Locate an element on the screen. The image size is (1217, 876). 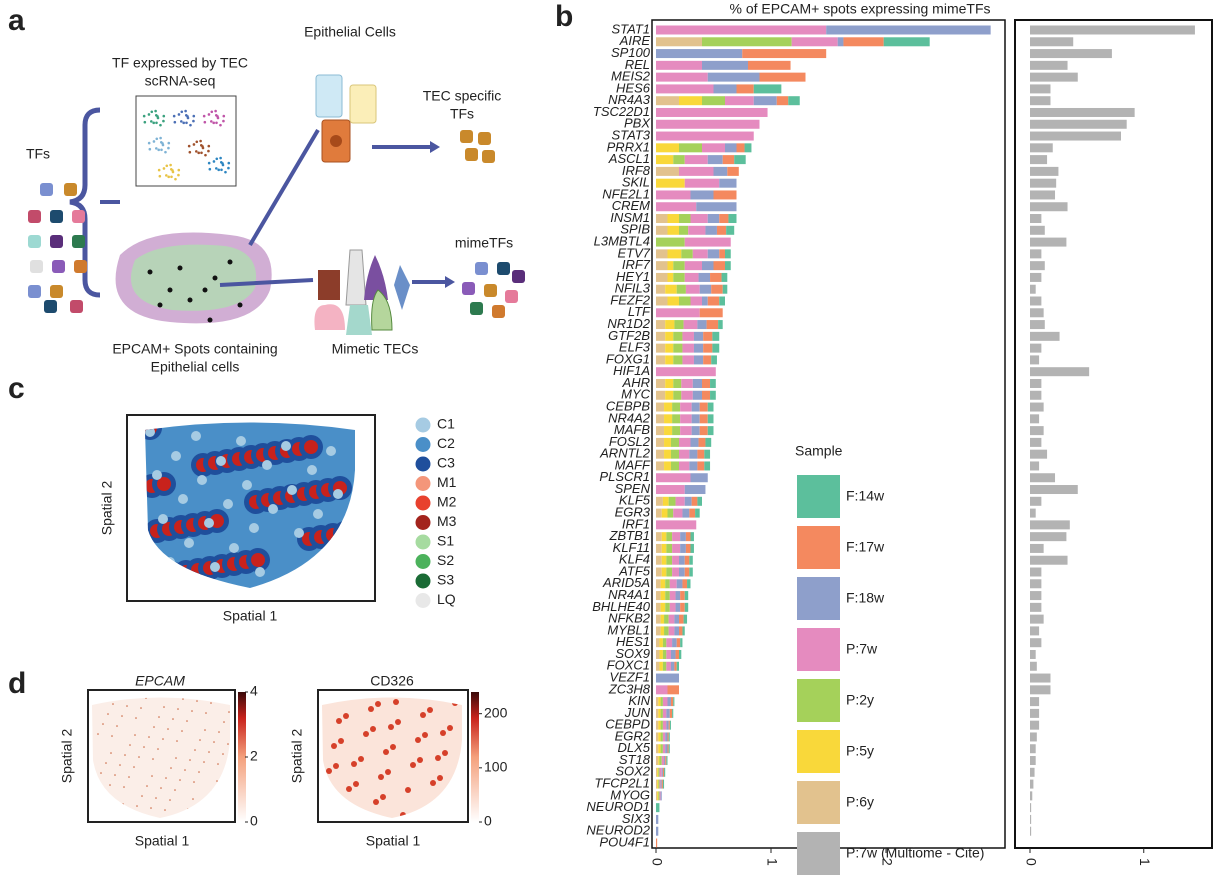
category-label: NR4A1 is located at coordinates (629, 594).